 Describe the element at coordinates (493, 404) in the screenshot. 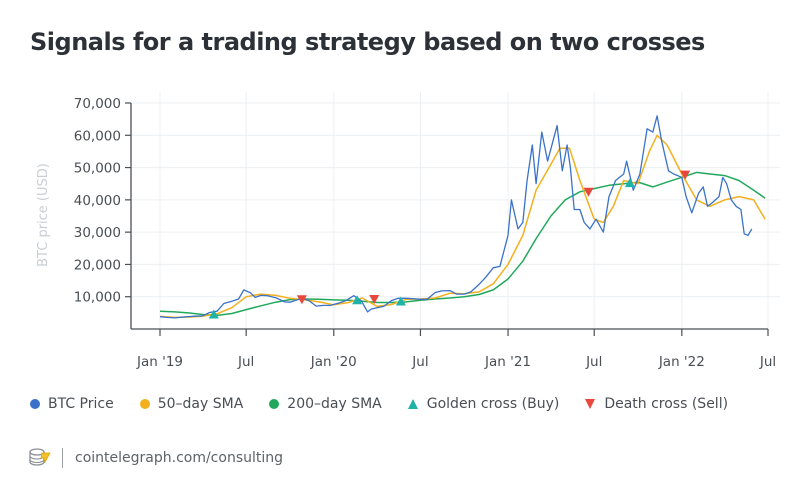

I see `legend-label: Golden cross (Buy)` at that location.